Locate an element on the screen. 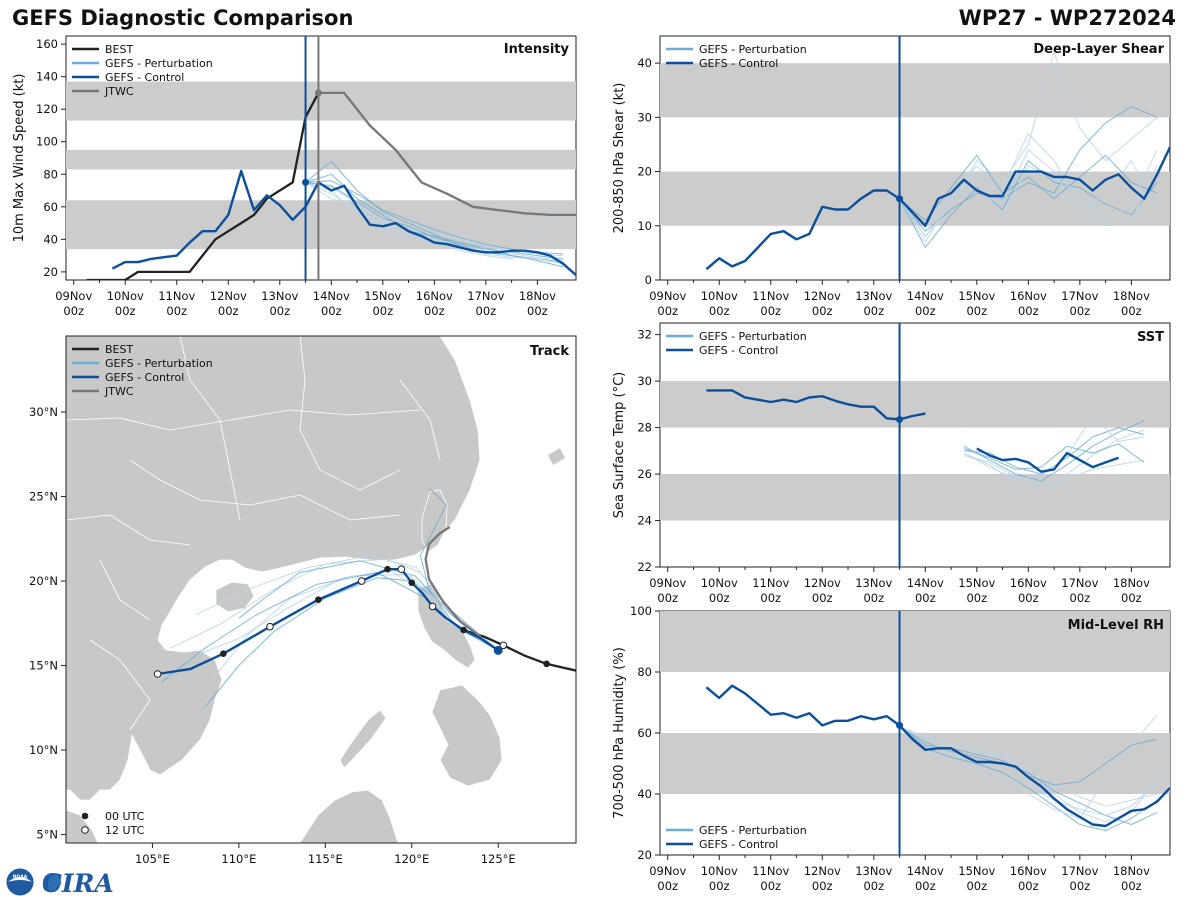 Image resolution: width=1200 pixels, height=900 pixels. track-xtick-label: 115°E is located at coordinates (325, 859).